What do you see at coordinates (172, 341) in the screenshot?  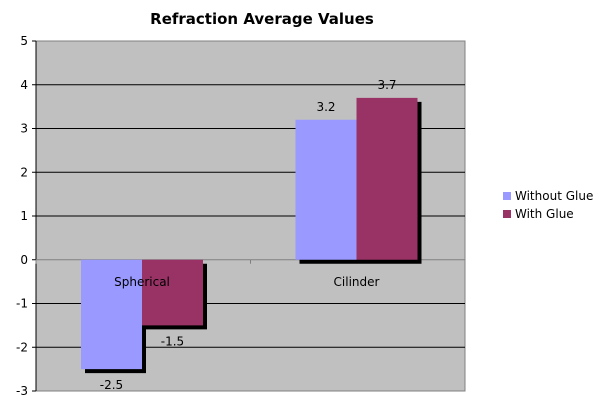 I see `data-label: -1.5` at bounding box center [172, 341].